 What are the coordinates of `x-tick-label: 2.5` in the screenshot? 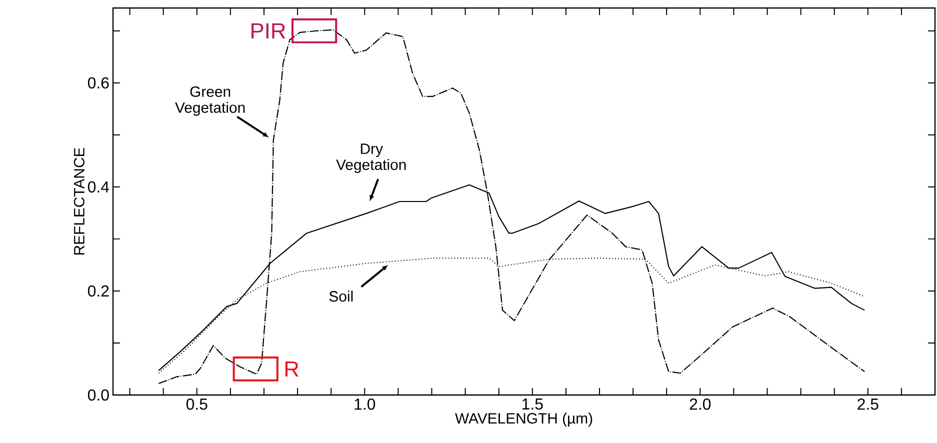 It's located at (868, 404).